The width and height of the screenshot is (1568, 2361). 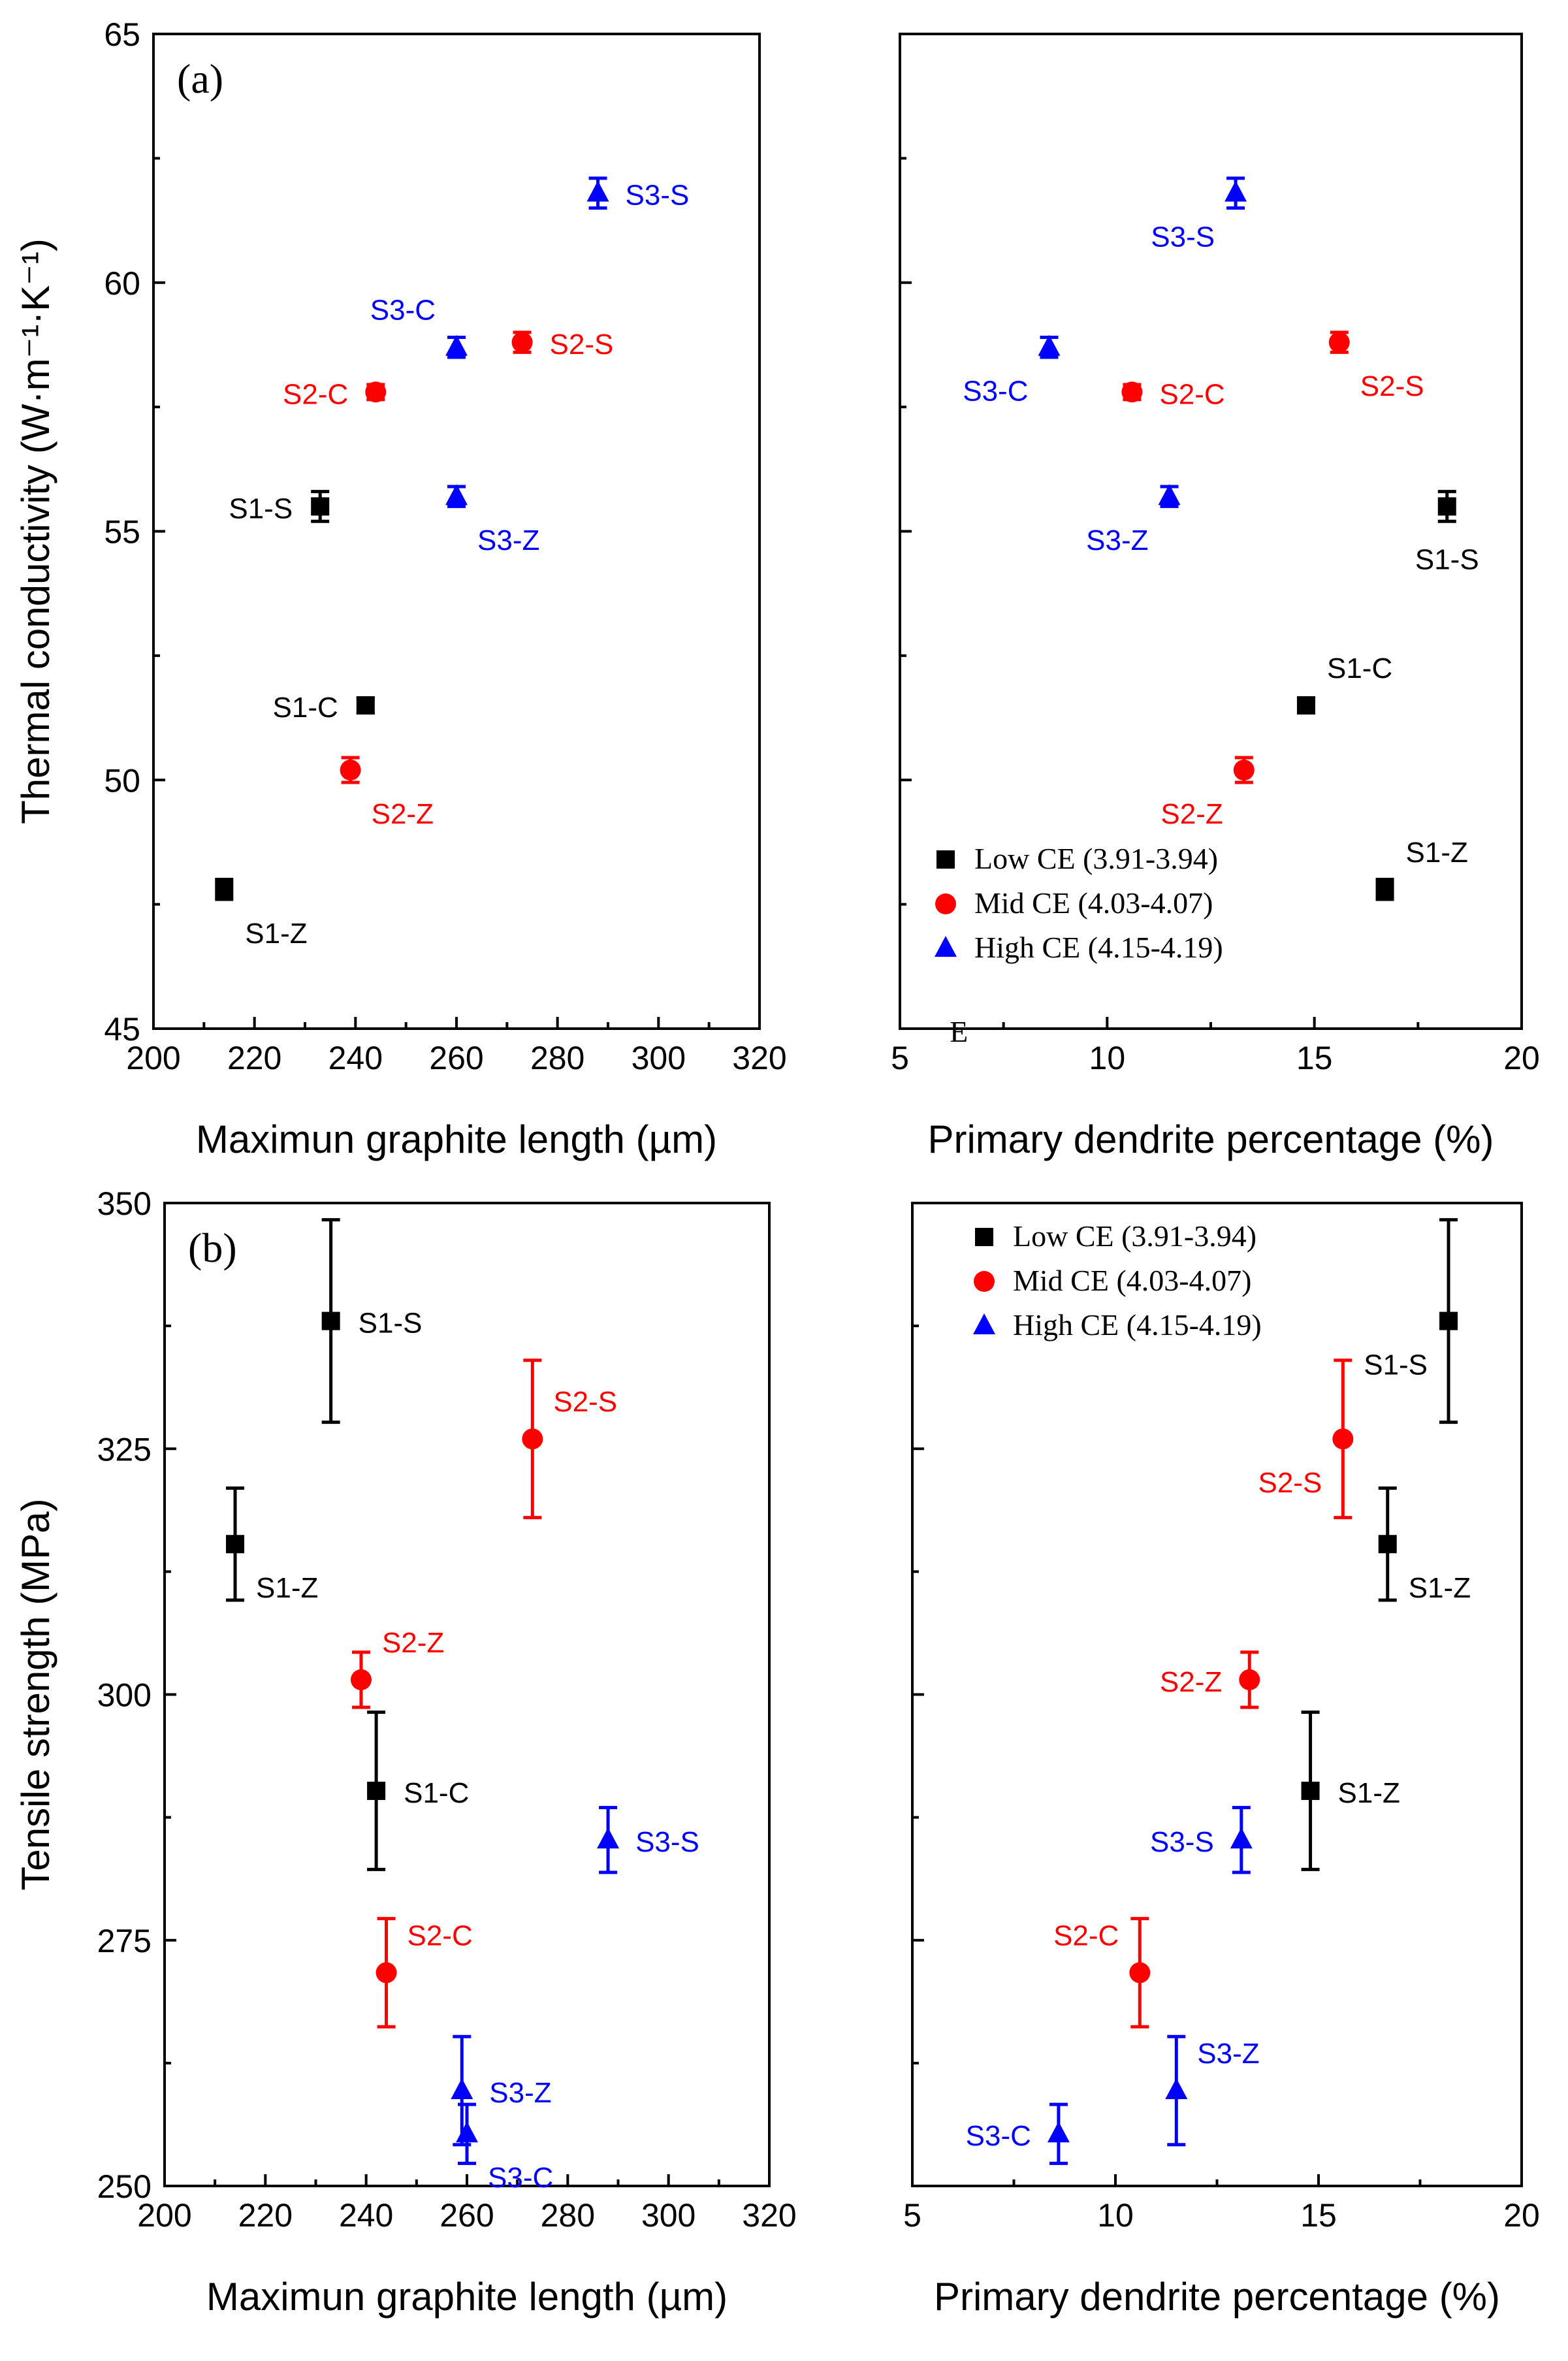 What do you see at coordinates (124, 2186) in the screenshot?
I see `y-tick-label: 250` at bounding box center [124, 2186].